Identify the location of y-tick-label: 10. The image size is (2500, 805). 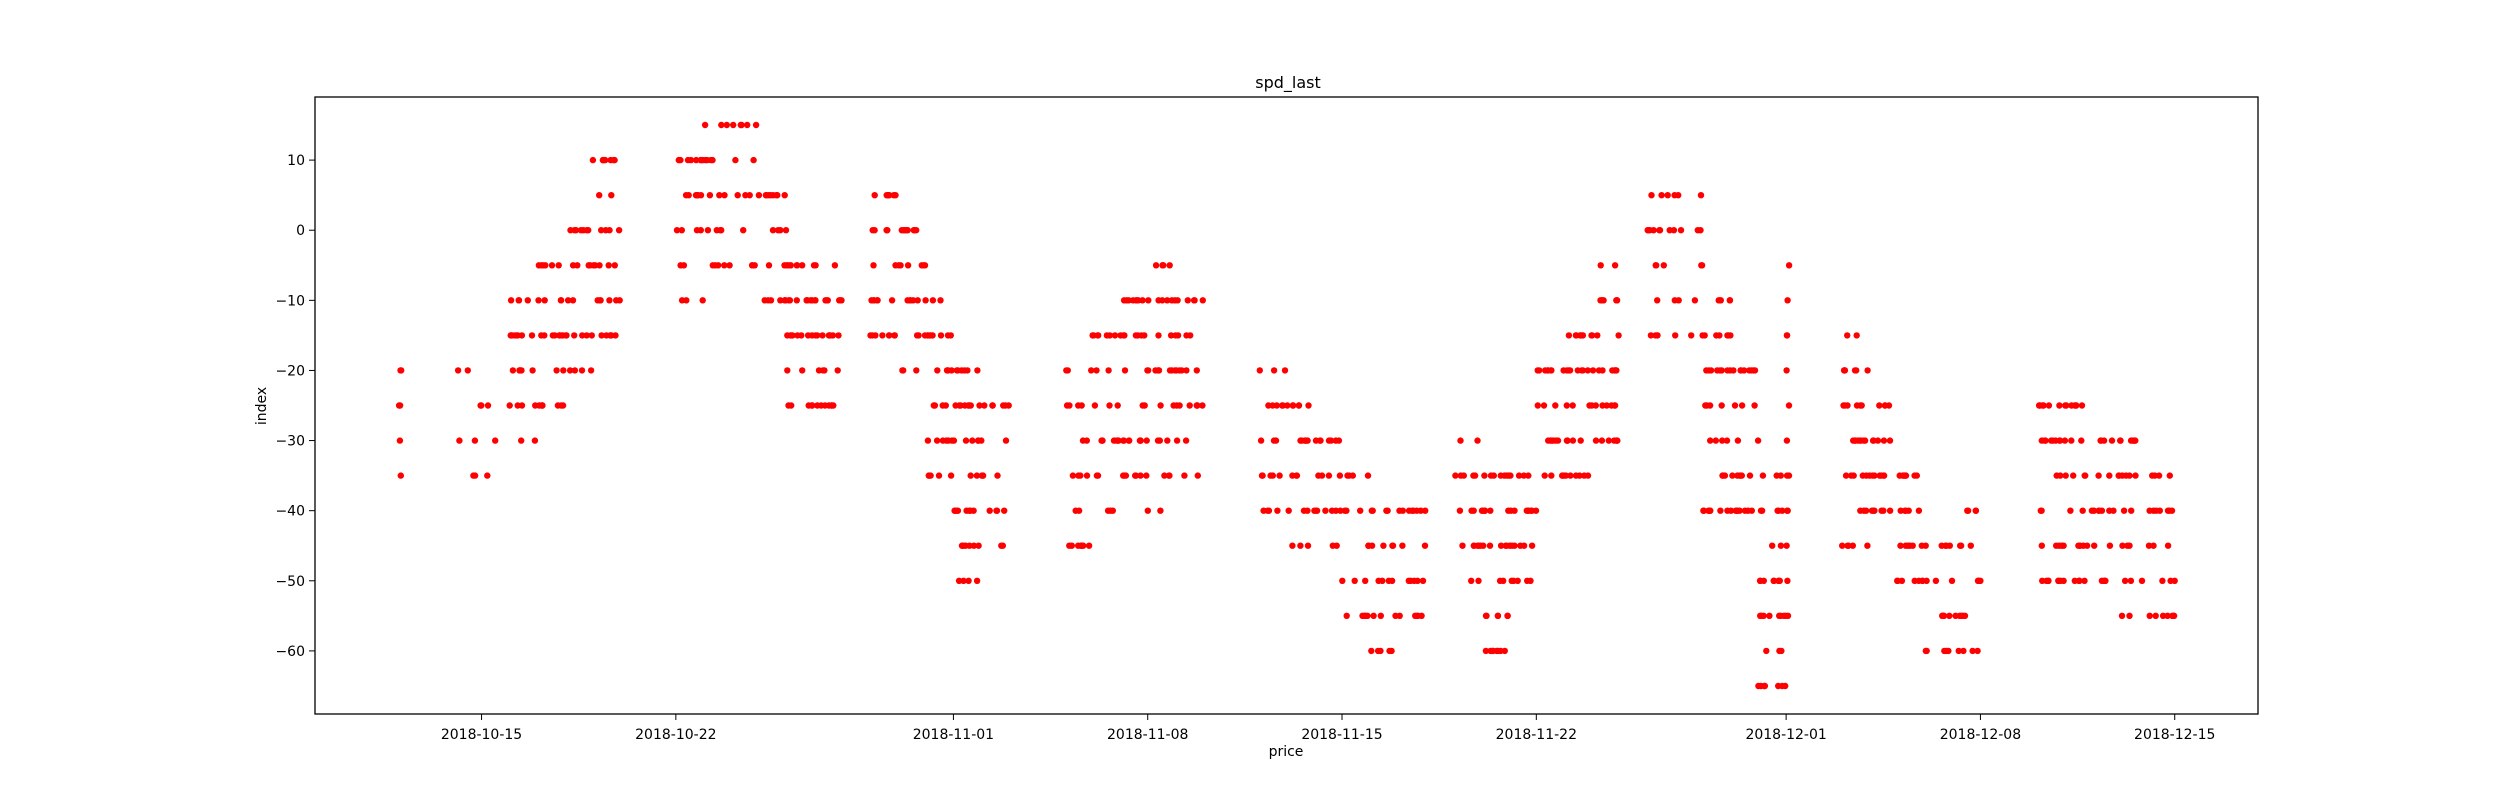
(296, 161).